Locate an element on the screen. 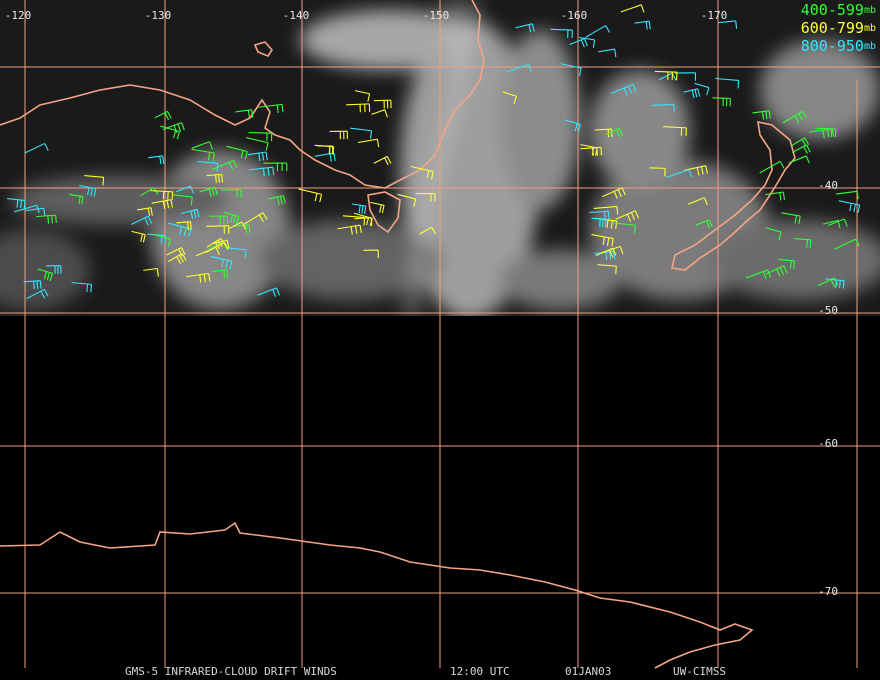 The height and width of the screenshot is (680, 880). latitude-label: -70 is located at coordinates (828, 591).